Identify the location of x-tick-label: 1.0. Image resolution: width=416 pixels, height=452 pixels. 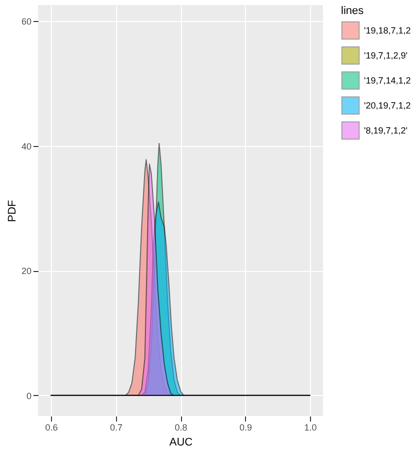
(310, 427).